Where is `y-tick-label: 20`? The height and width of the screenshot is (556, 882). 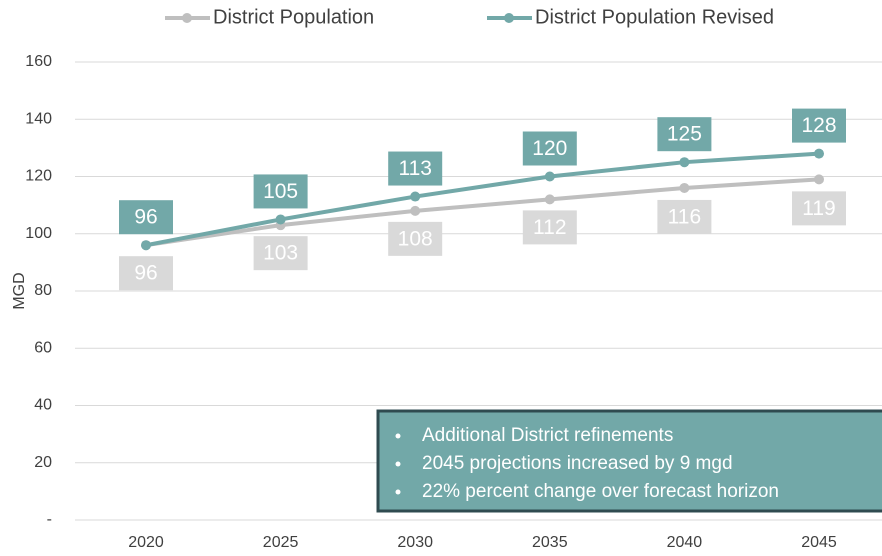
y-tick-label: 20 is located at coordinates (43, 462).